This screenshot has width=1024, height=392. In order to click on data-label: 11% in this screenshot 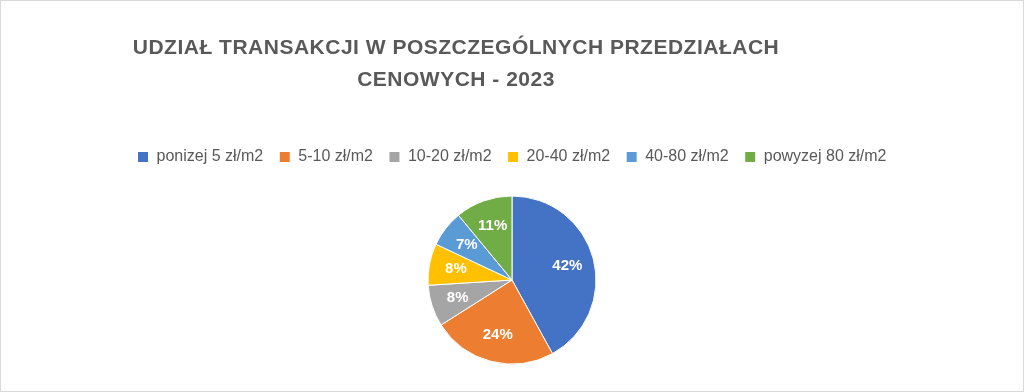, I will do `click(493, 225)`.